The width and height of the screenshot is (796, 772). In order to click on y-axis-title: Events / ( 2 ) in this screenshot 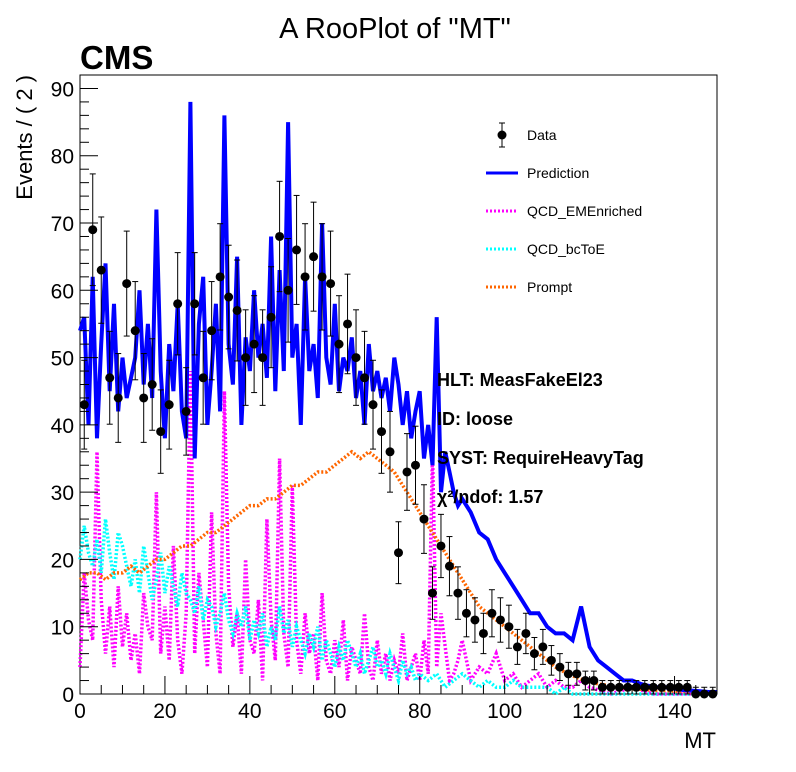, I will do `click(24, 137)`.